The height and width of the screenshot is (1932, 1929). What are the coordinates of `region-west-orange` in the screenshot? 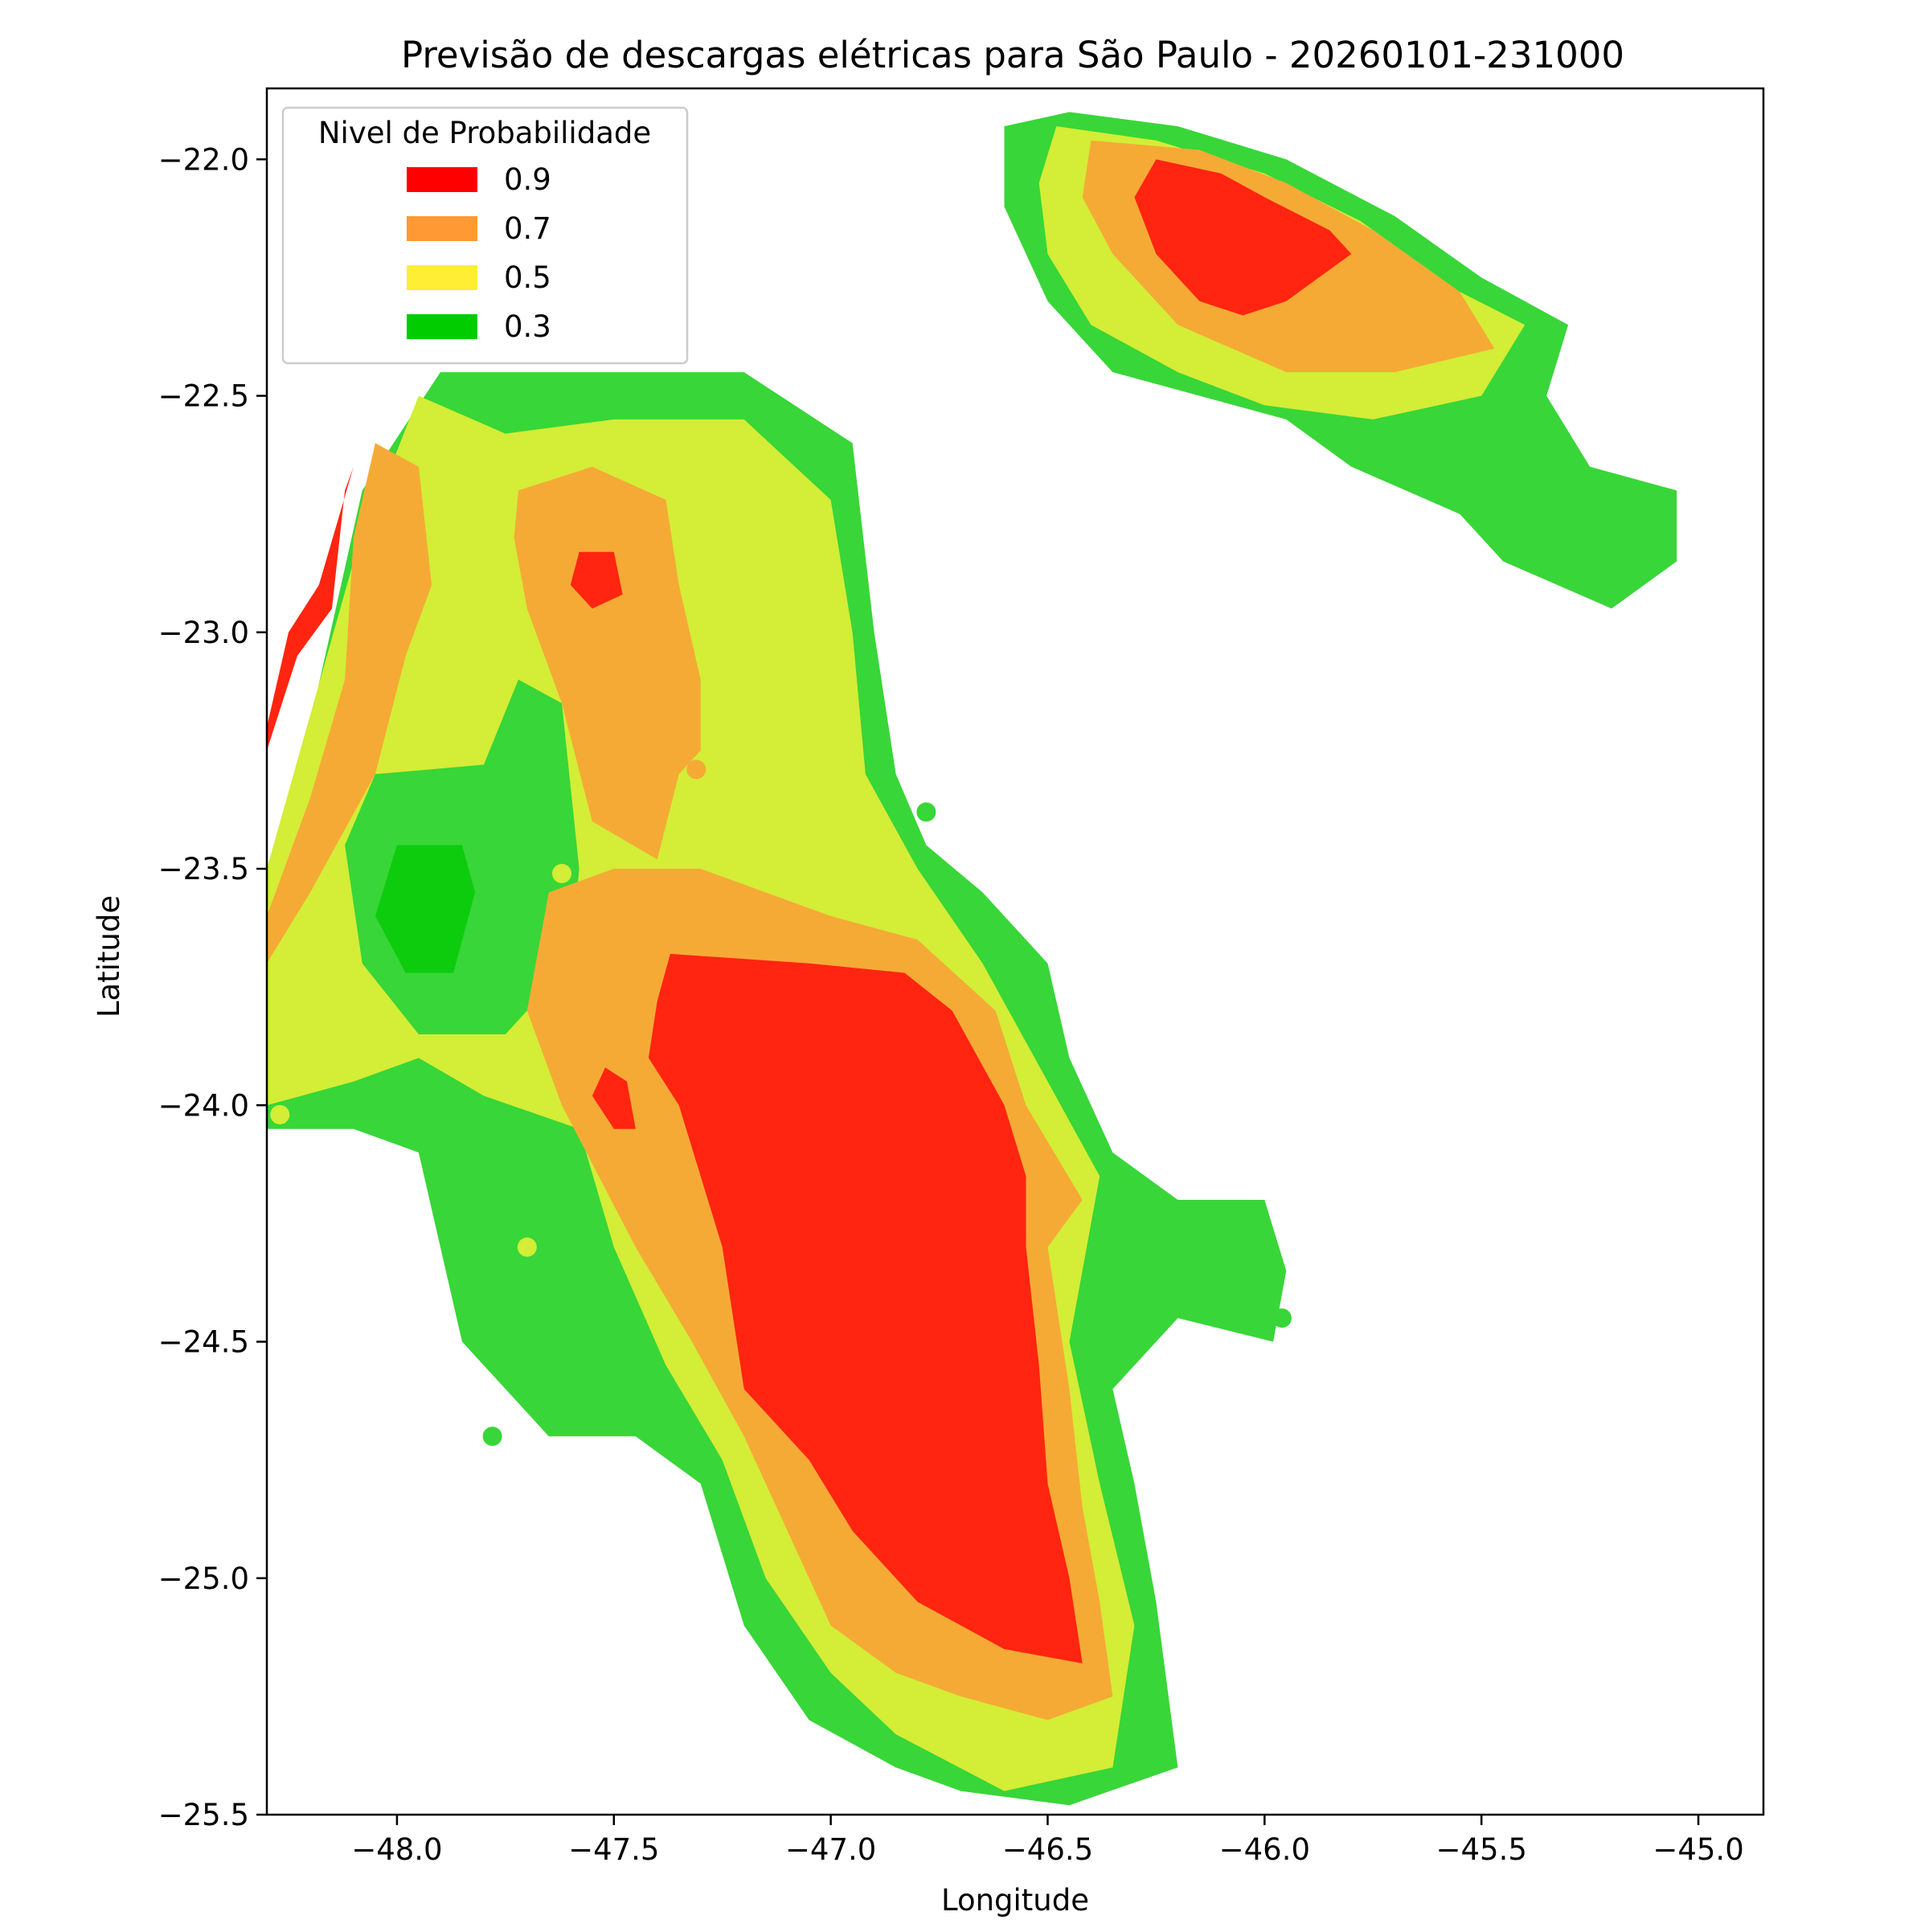 It's located at (349, 703).